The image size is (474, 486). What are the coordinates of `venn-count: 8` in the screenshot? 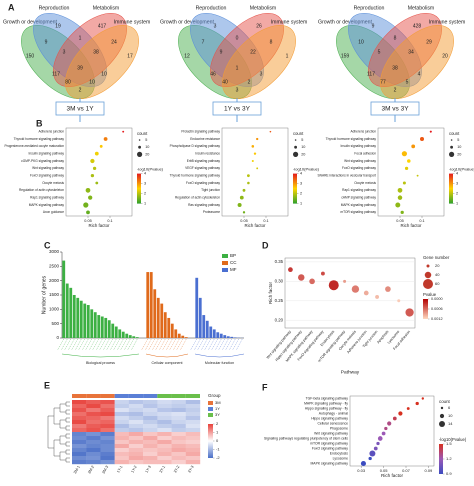 It's located at (395, 38).